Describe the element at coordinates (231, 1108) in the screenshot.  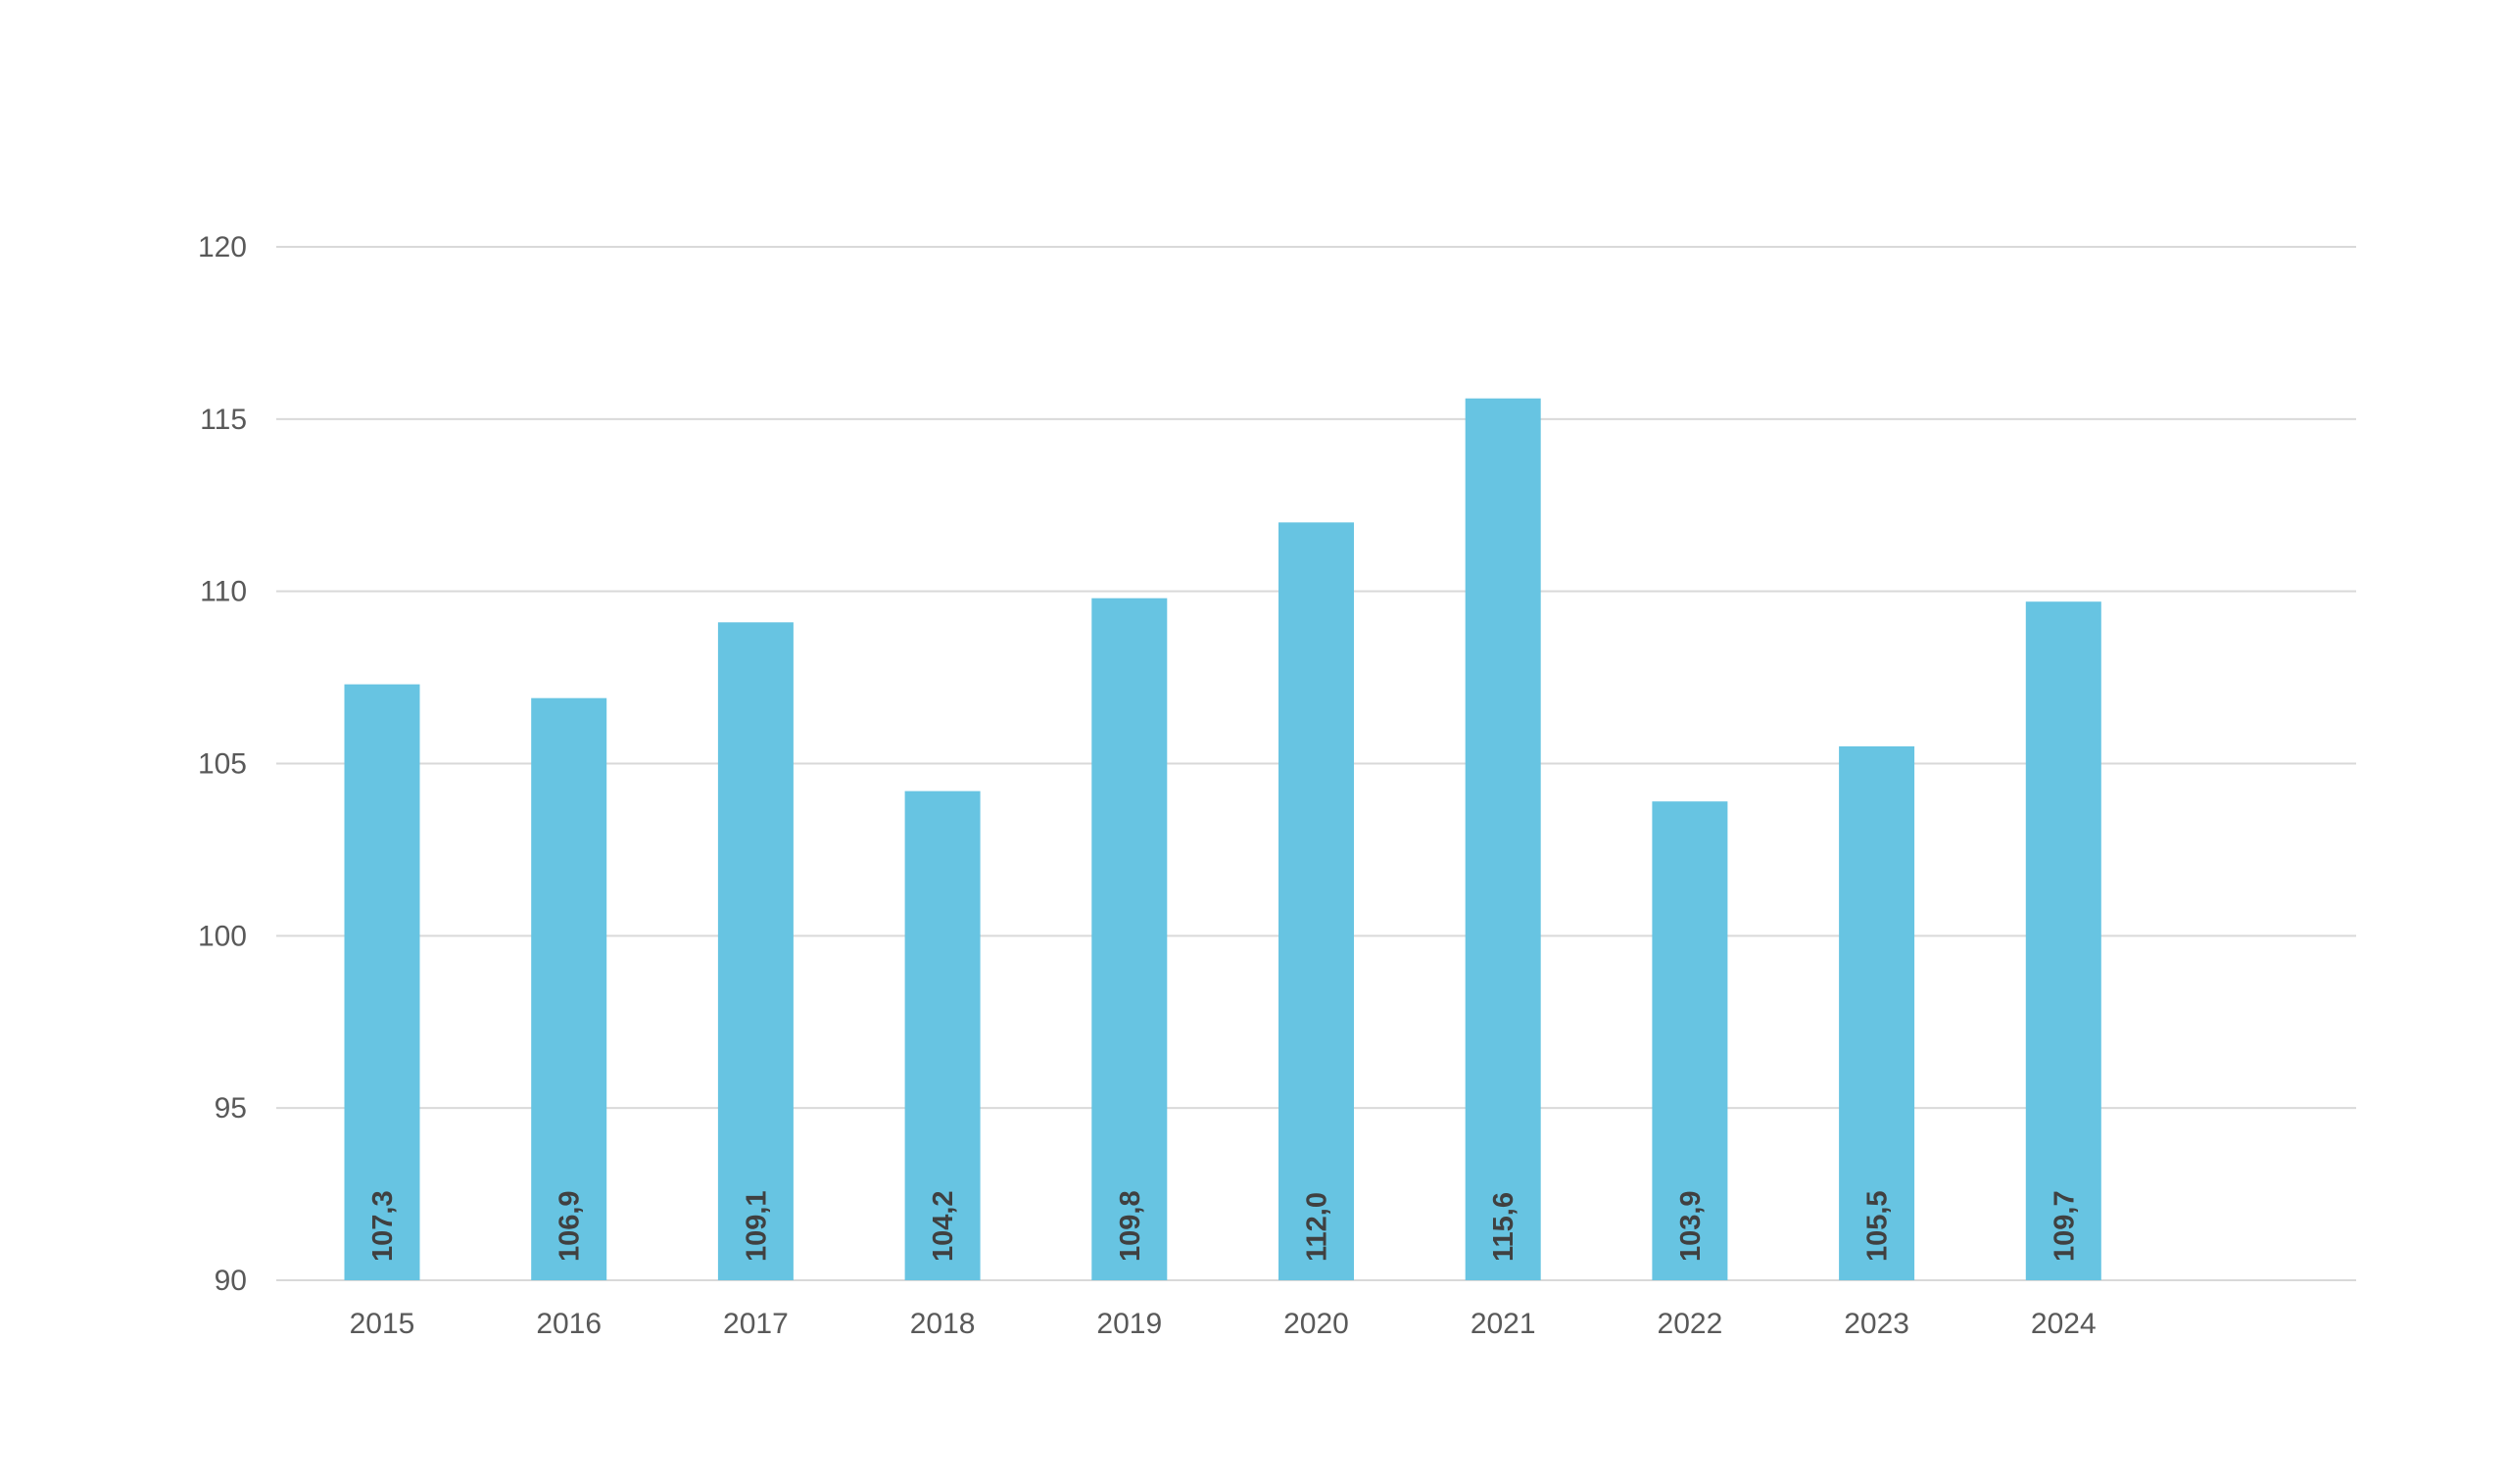
I see `y-tick-label: 95` at that location.